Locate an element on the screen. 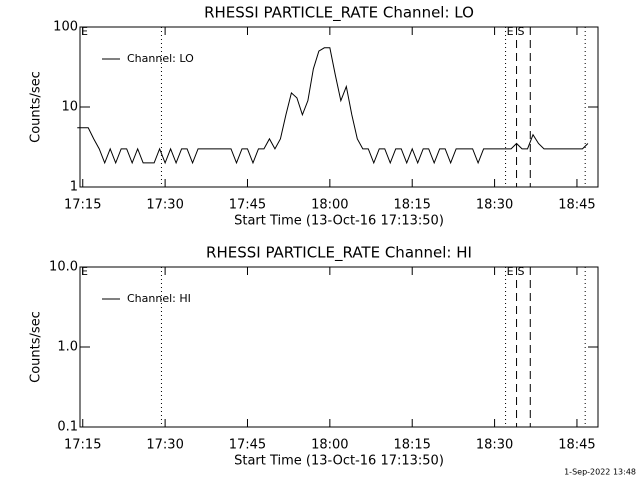  y-tick-label: 0.1 is located at coordinates (67, 427).